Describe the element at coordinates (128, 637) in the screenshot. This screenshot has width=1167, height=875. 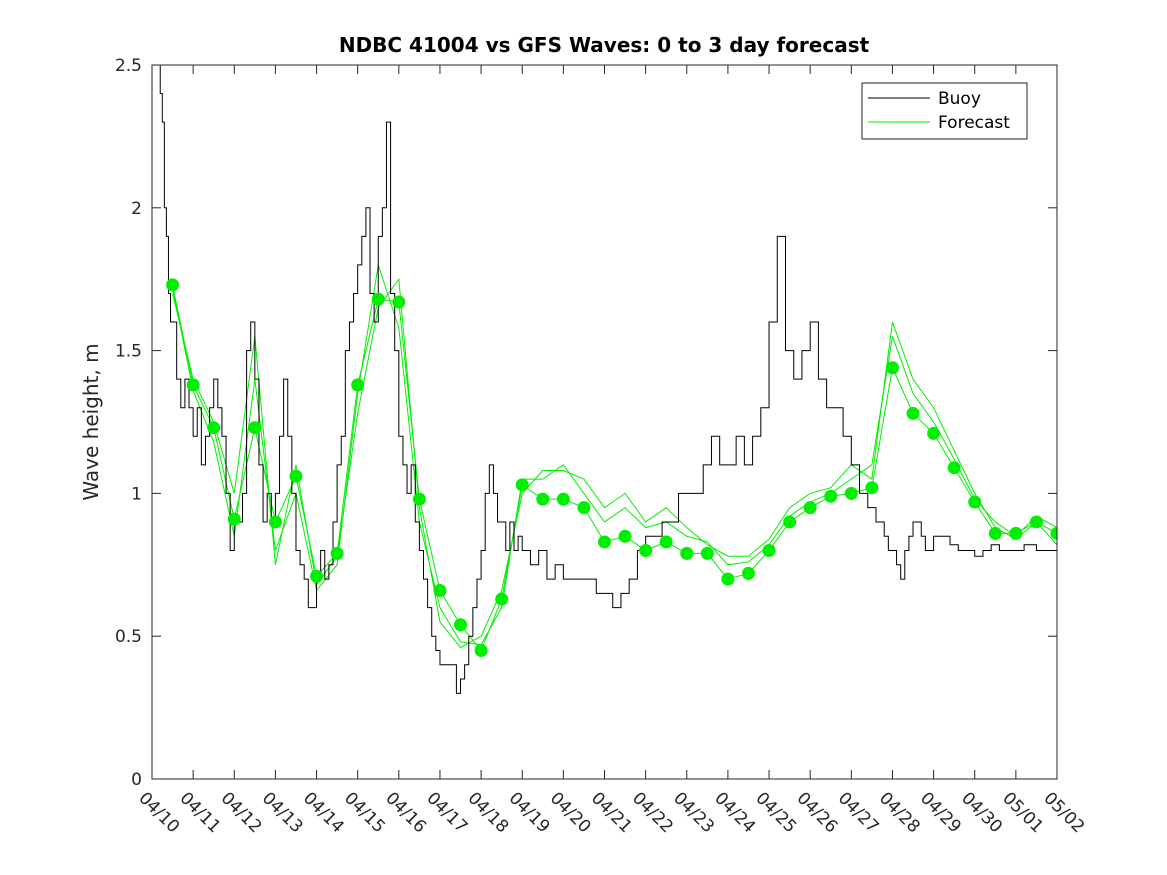
I see `y-tick-label: 0.5` at that location.